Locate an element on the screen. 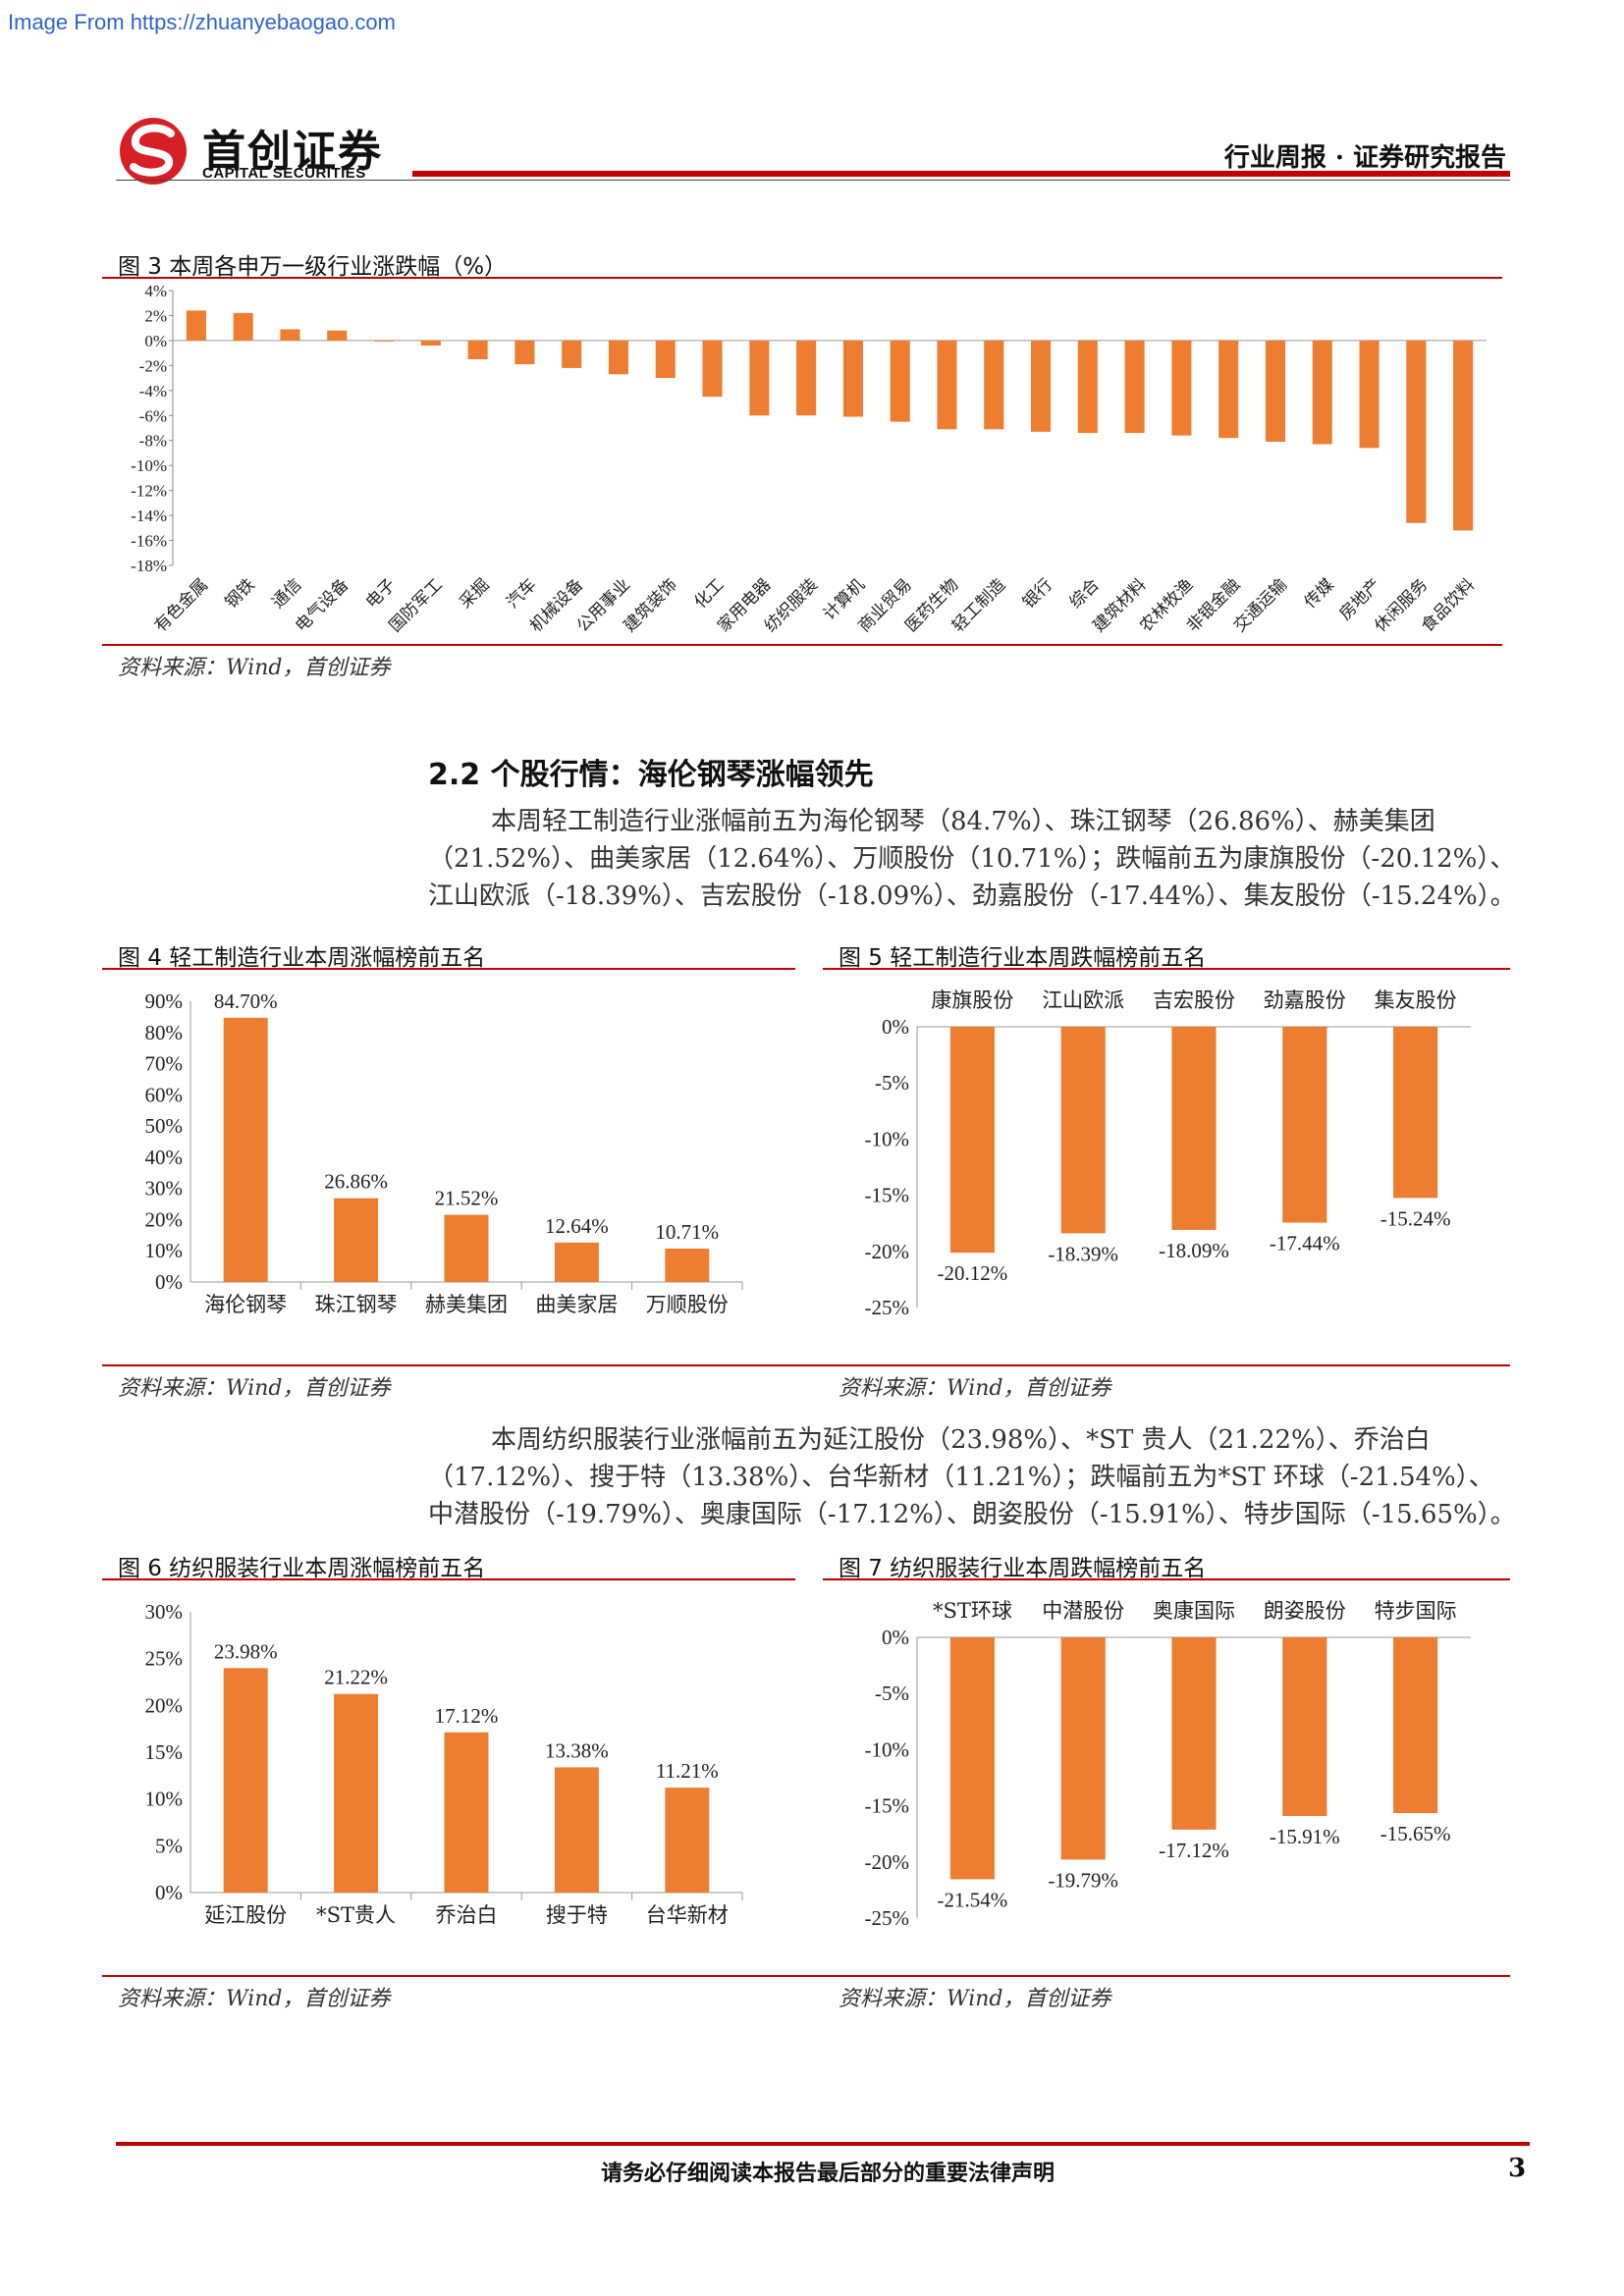 This screenshot has width=1624, height=2296. x-category-label: 化工 is located at coordinates (709, 594).